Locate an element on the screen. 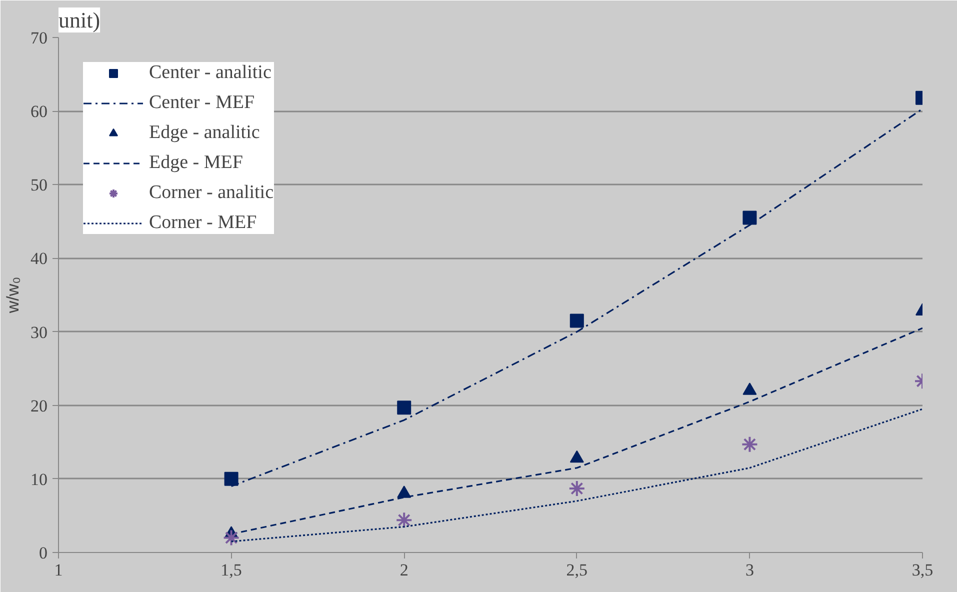  x-tick-label: 2,5 is located at coordinates (577, 570).